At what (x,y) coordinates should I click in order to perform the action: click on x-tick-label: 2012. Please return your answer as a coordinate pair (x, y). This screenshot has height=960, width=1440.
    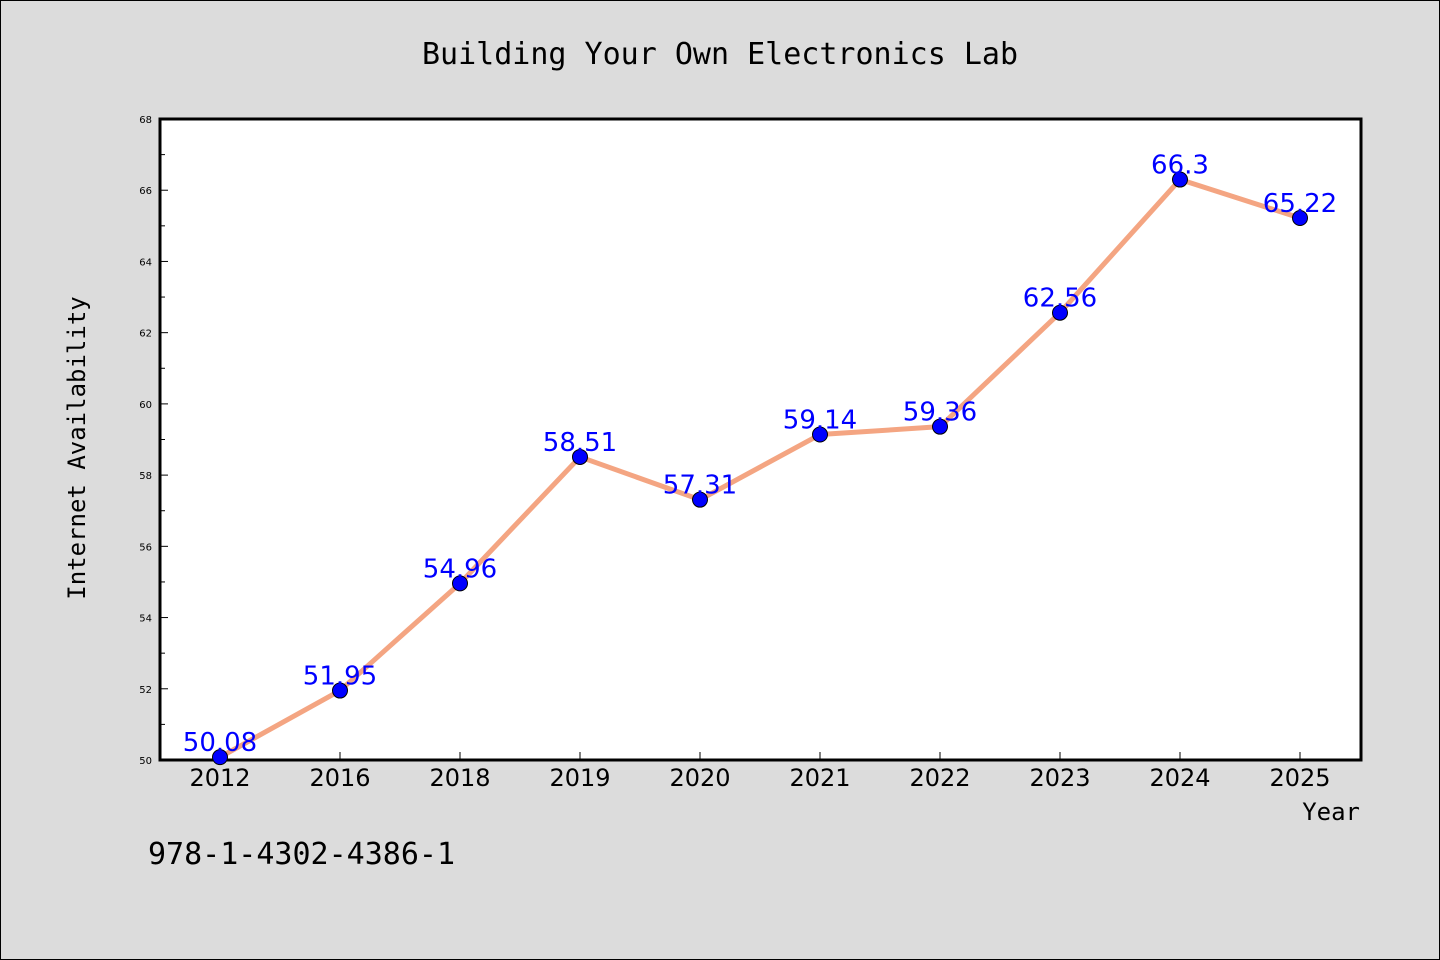
    Looking at the image, I should click on (219, 778).